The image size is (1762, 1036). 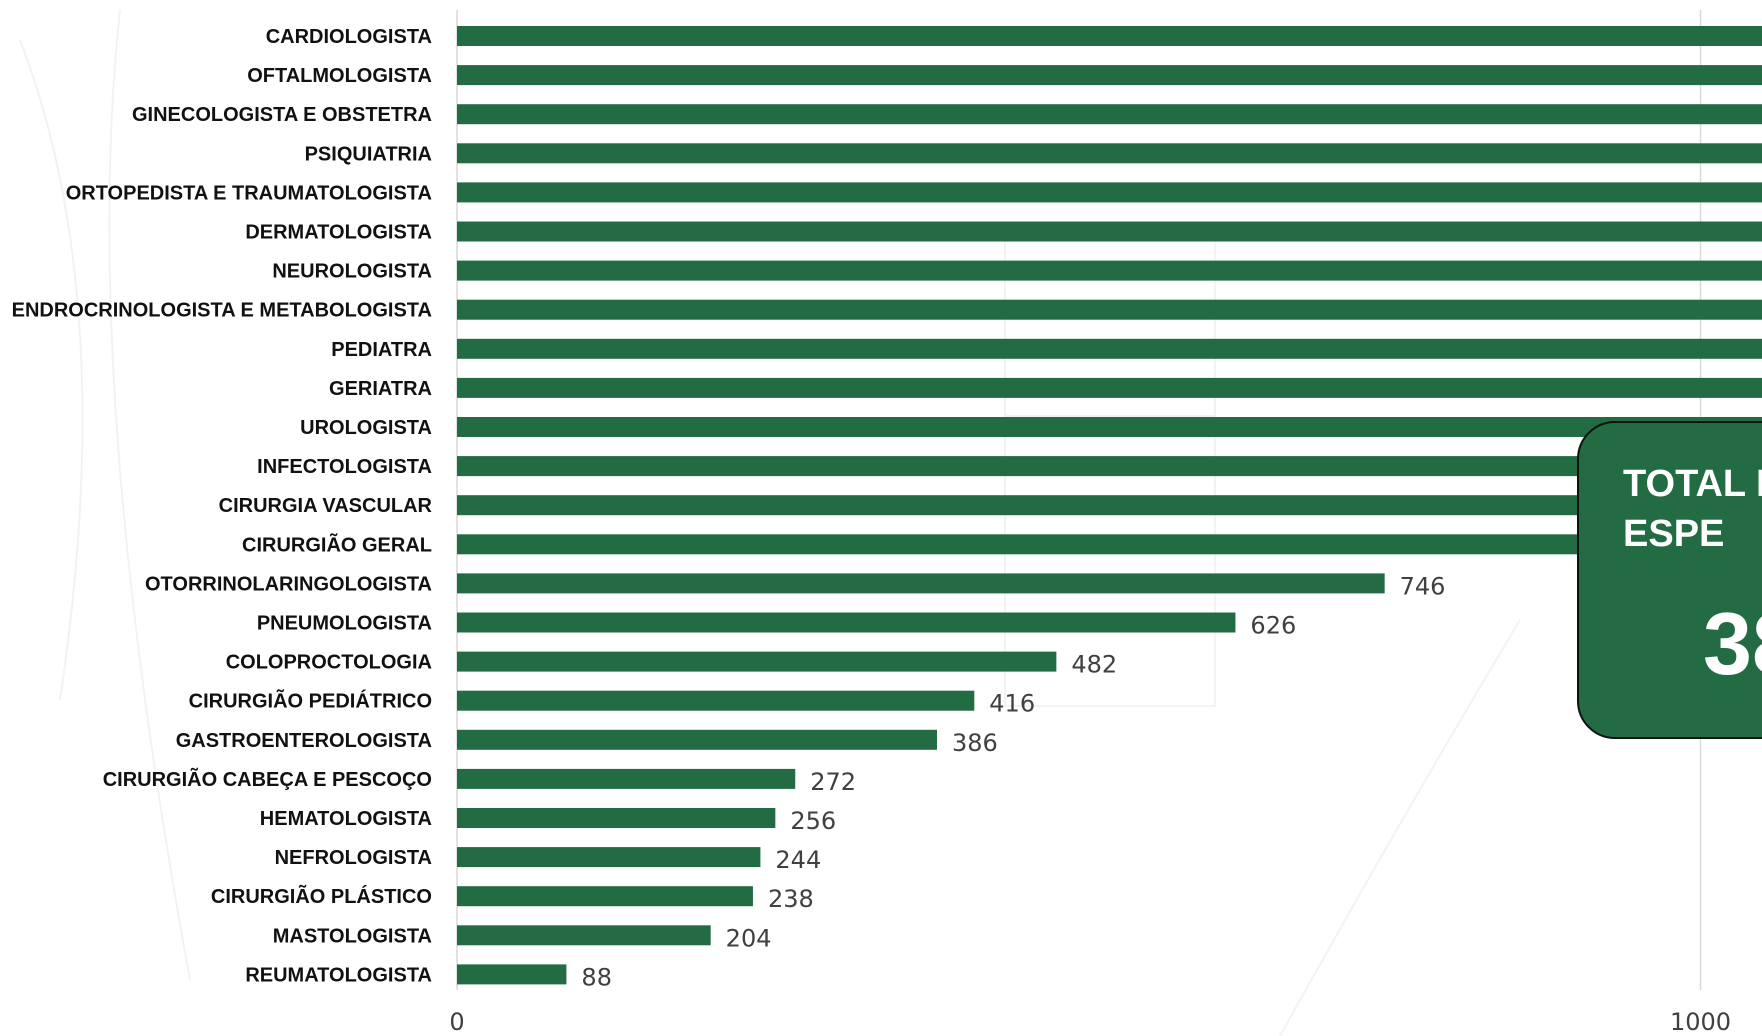 I want to click on category-label: INFECTOLOGISTA, so click(x=344, y=467).